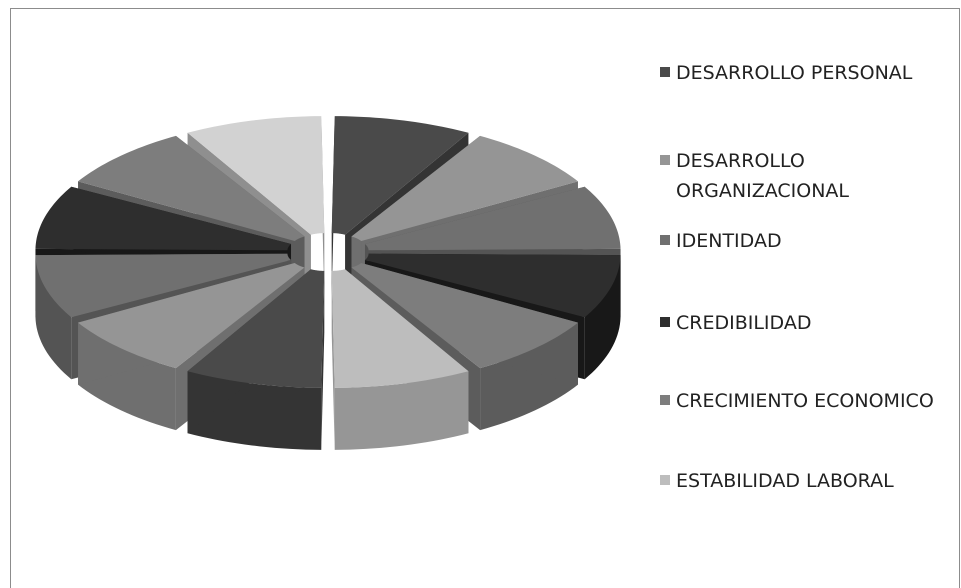 The width and height of the screenshot is (961, 588). I want to click on legend-item: CRECIMIENTO ECONOMICO, so click(798, 401).